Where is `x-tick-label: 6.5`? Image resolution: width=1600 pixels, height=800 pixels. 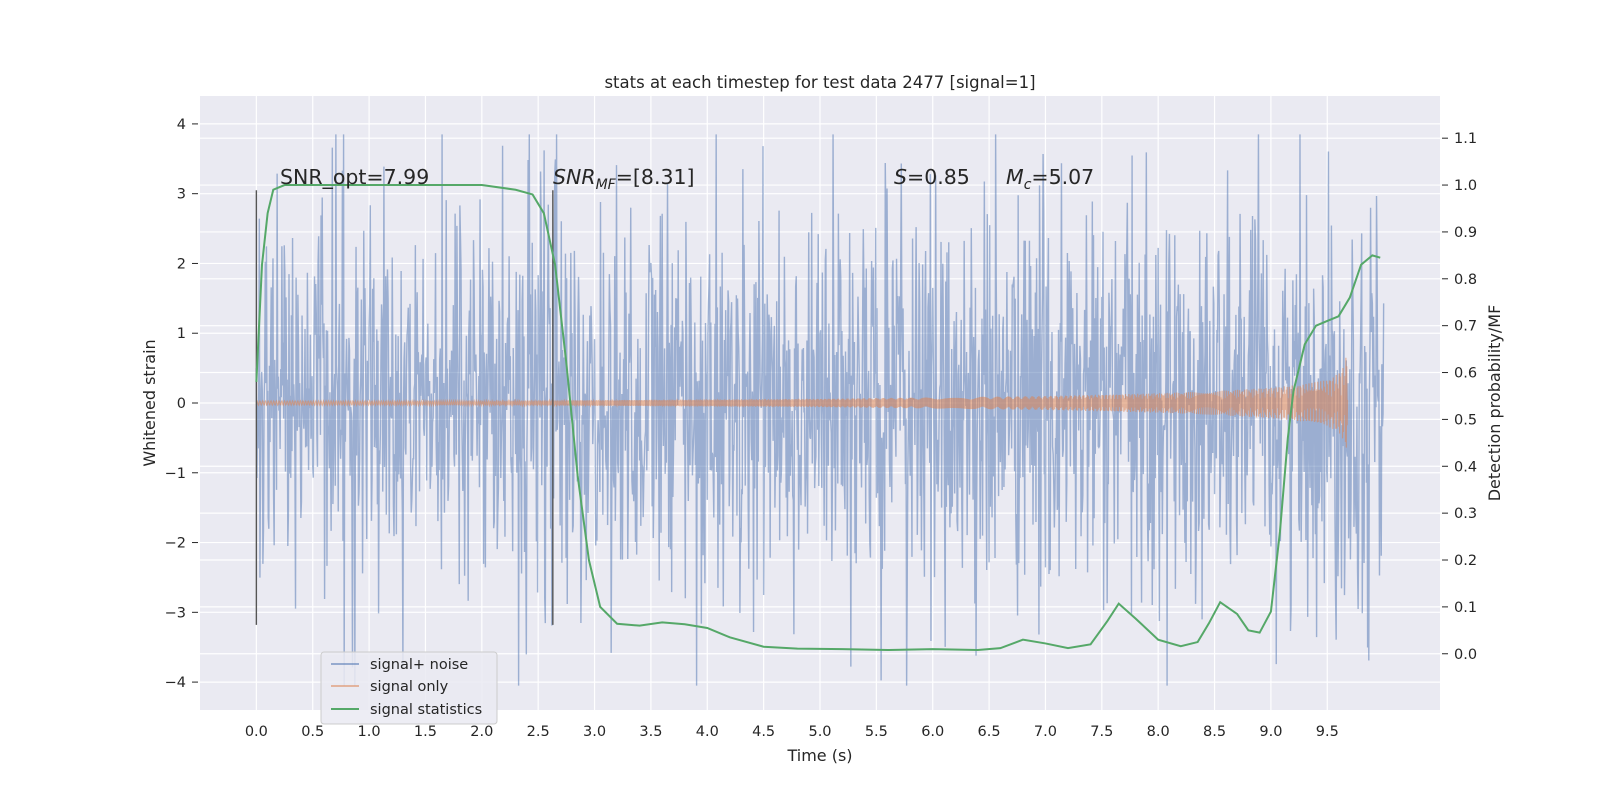
x-tick-label: 6.5 is located at coordinates (989, 732).